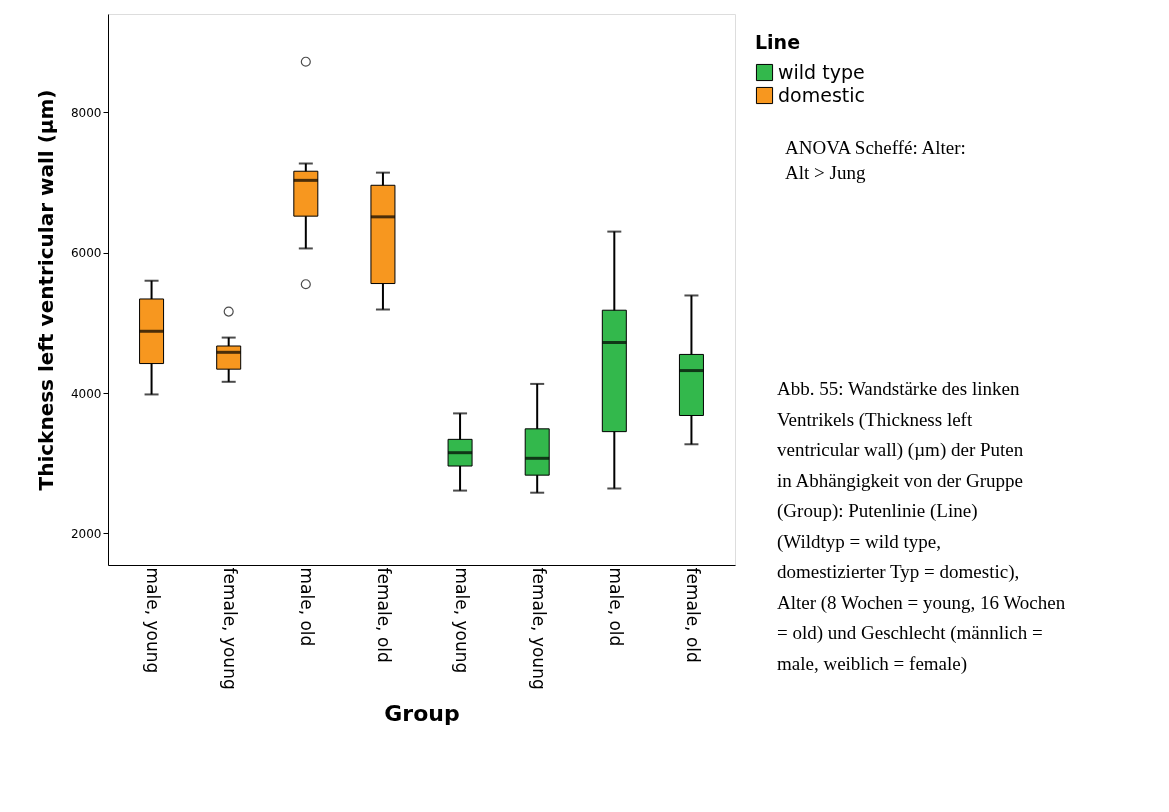  Describe the element at coordinates (778, 42) in the screenshot. I see `legend-title: Line` at that location.